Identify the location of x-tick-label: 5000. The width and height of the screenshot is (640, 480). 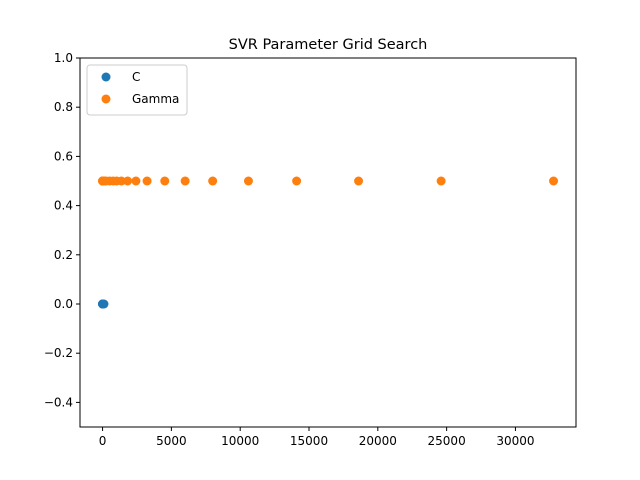
(171, 441).